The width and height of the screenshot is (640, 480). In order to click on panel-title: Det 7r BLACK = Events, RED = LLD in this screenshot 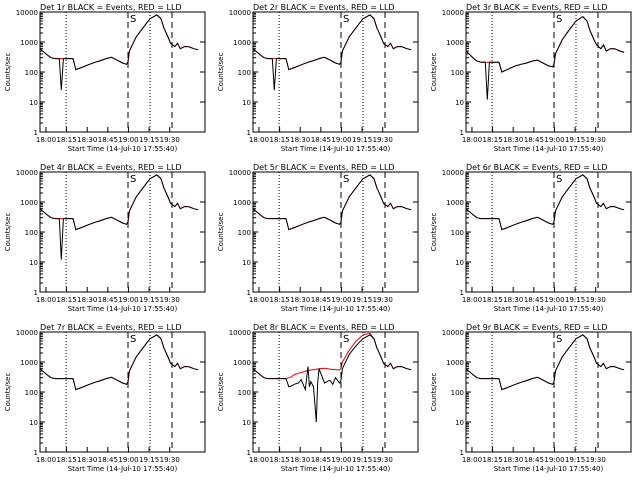, I will do `click(111, 327)`.